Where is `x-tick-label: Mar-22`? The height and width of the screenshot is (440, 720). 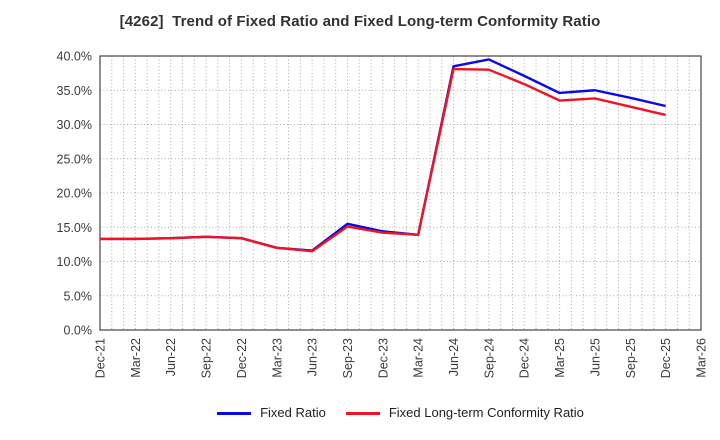 x-tick-label: Mar-22 is located at coordinates (136, 358).